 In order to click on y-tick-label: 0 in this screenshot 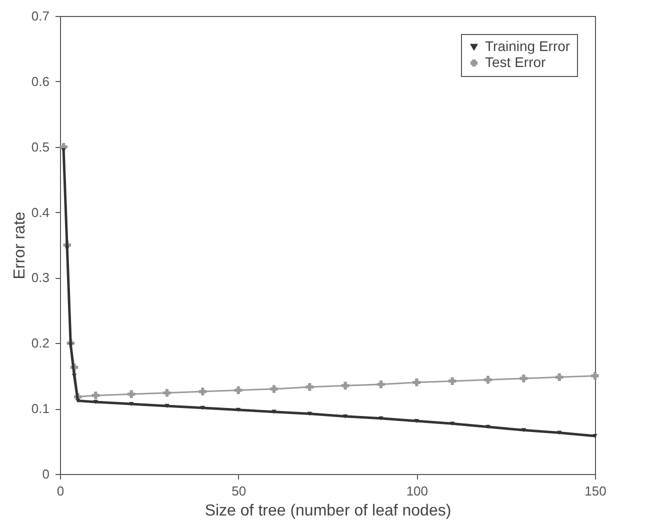, I will do `click(46, 474)`.